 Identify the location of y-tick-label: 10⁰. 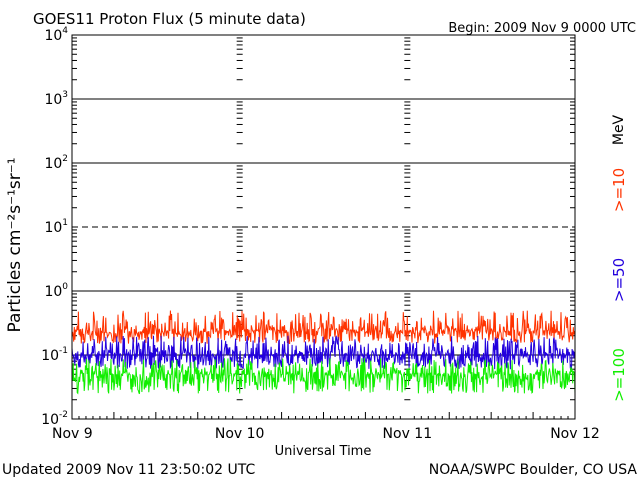
(56, 291).